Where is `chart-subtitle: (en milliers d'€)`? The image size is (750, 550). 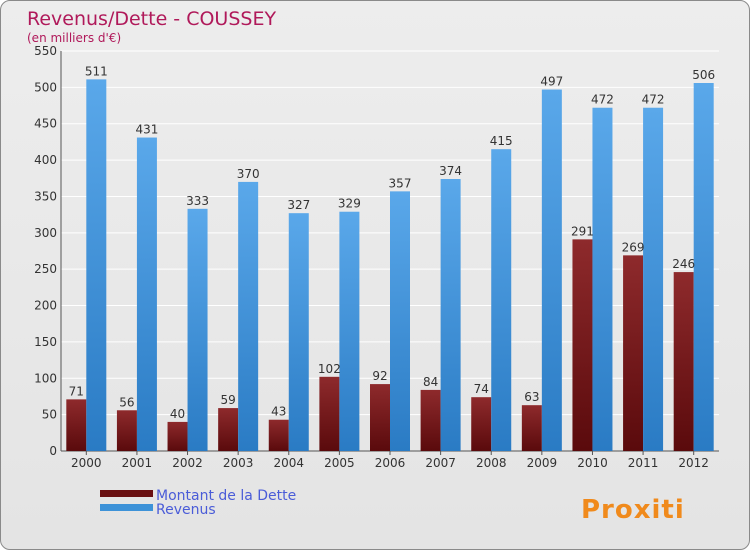
chart-subtitle: (en milliers d'€) is located at coordinates (74, 38).